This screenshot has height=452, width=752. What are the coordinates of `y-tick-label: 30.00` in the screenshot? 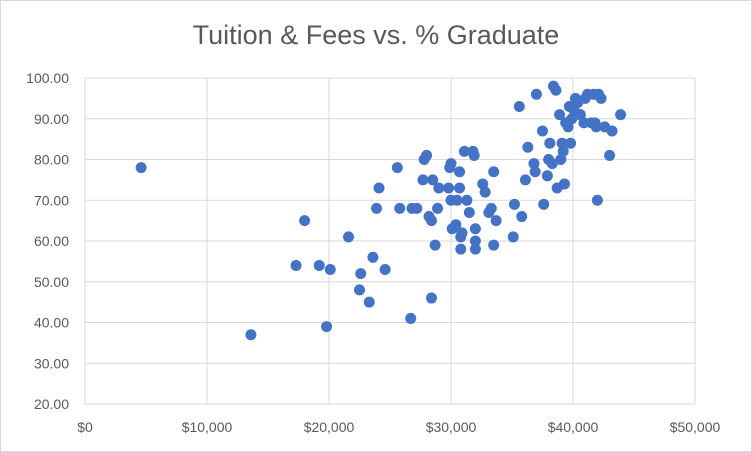 It's located at (51, 363).